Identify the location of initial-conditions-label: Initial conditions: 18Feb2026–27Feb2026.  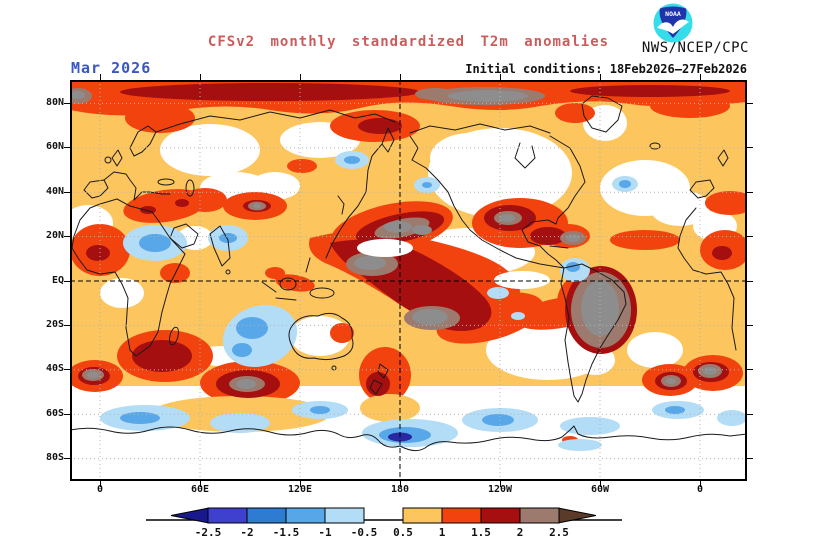
(606, 69).